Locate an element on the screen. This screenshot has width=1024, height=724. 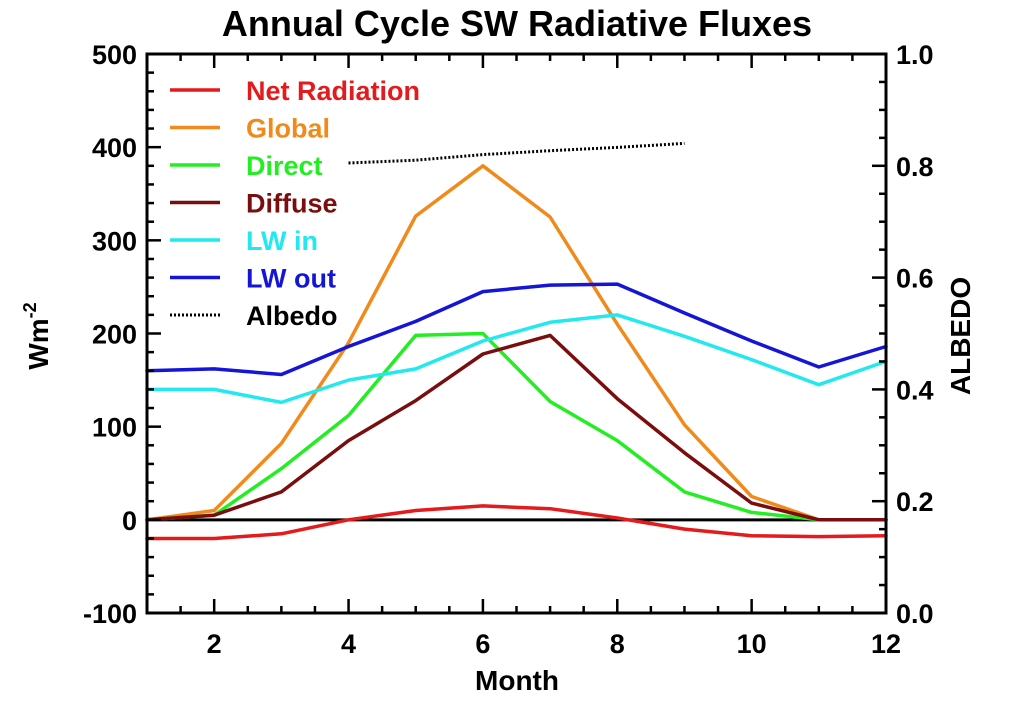
x-tick-label: 2 is located at coordinates (214, 644).